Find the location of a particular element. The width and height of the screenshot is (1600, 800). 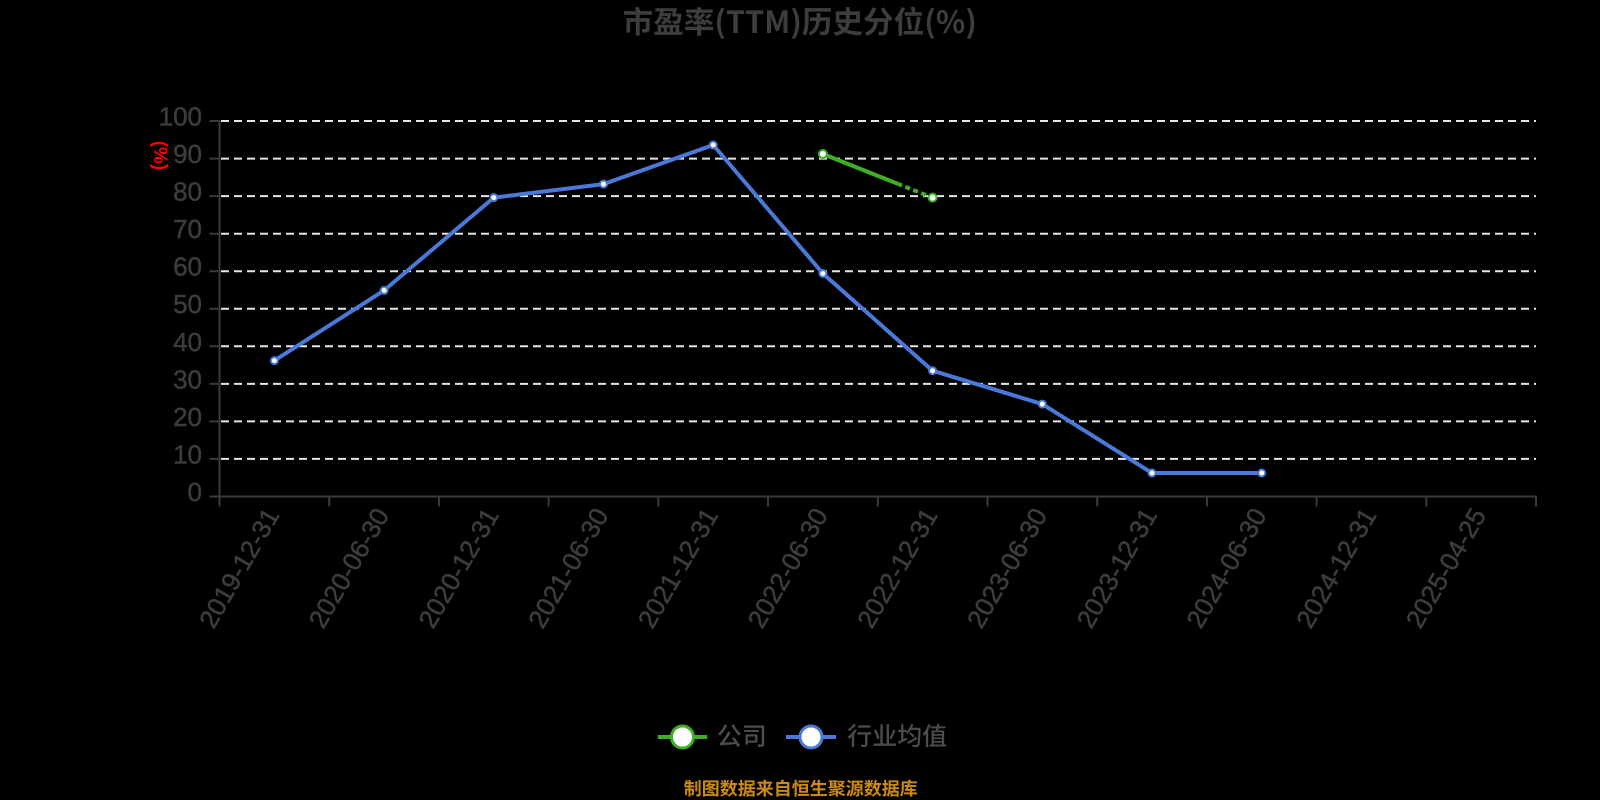

svg-text: 100 is located at coordinates (180, 117).